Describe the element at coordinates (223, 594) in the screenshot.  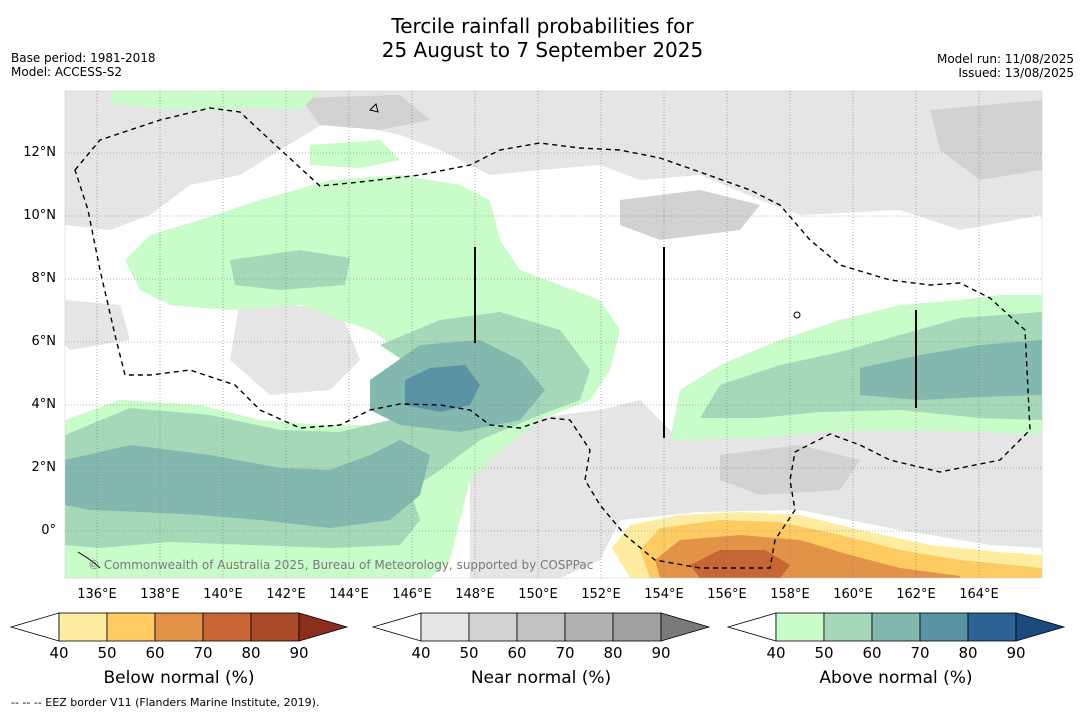
I see `lon-label-140e: 140°E` at that location.